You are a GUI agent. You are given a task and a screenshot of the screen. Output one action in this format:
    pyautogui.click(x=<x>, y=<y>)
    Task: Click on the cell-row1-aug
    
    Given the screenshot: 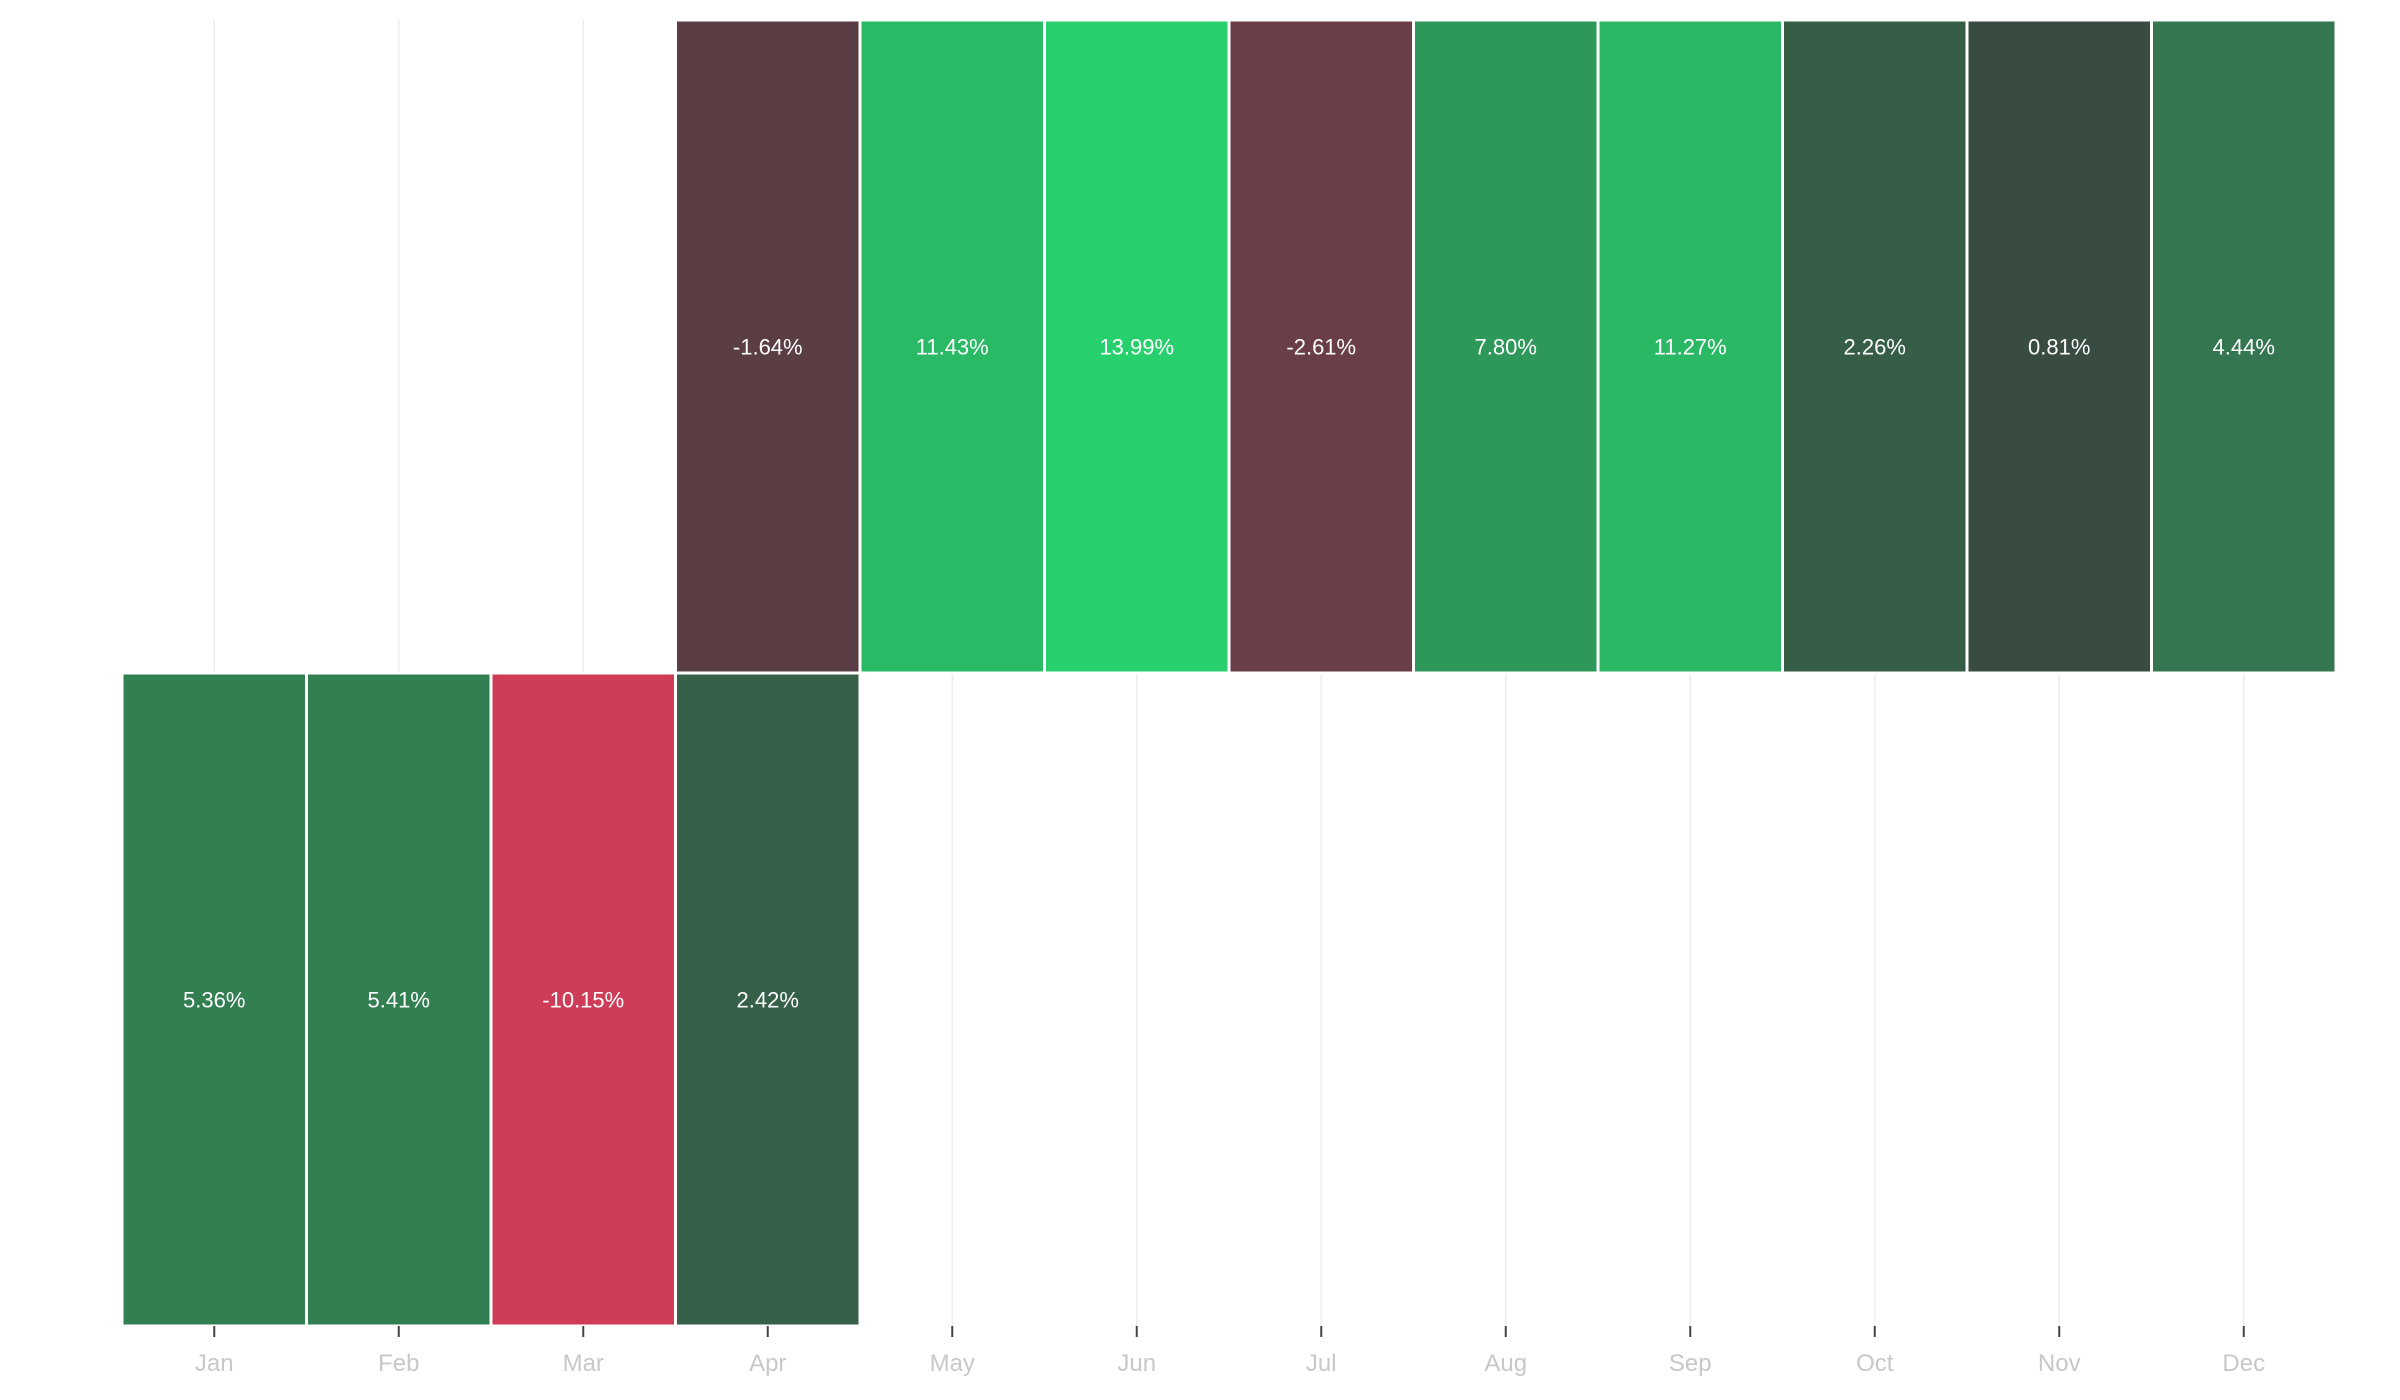 What is the action you would take?
    pyautogui.click(x=1506, y=346)
    